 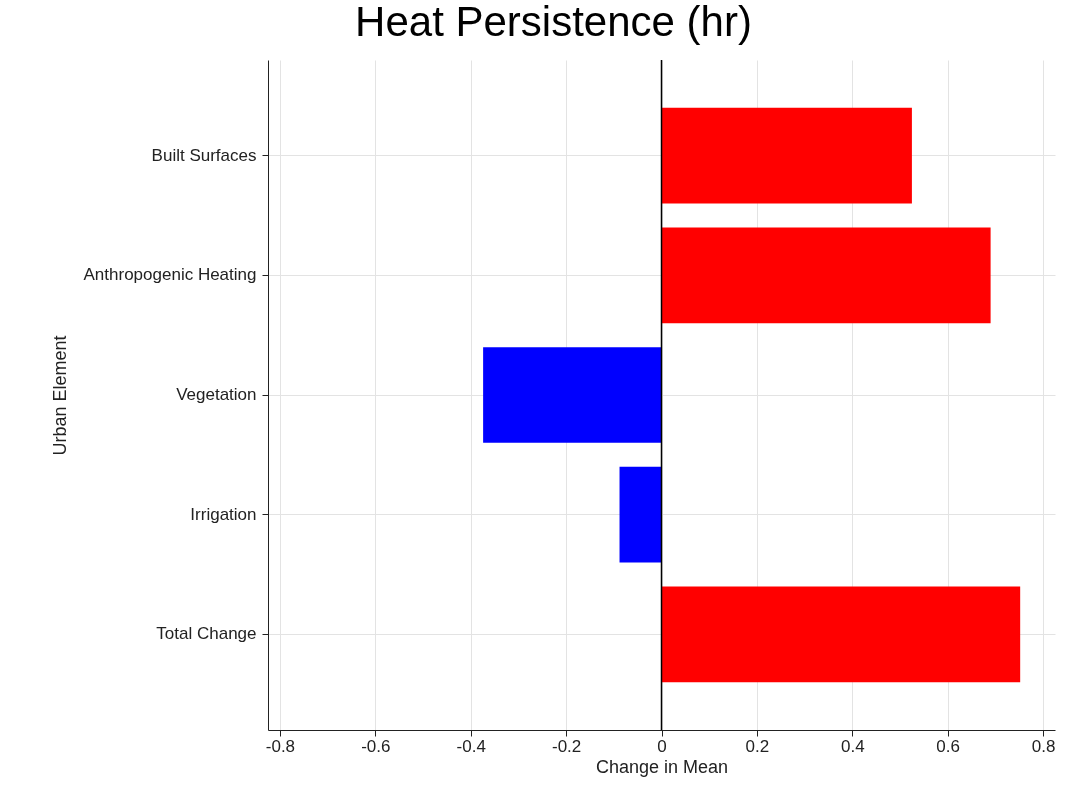 I want to click on x-tick-label: -0.4, so click(x=471, y=746).